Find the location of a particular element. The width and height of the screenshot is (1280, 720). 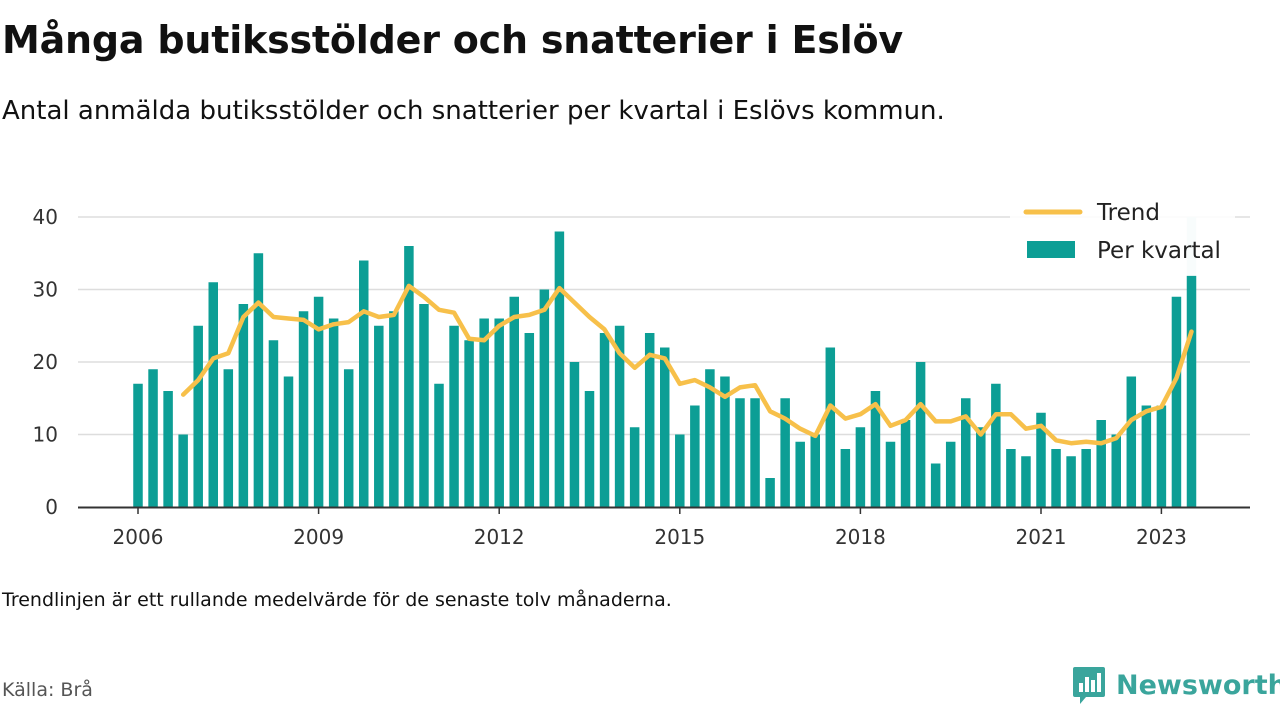

brand-logo: Newsworthy is located at coordinates (1176, 685).